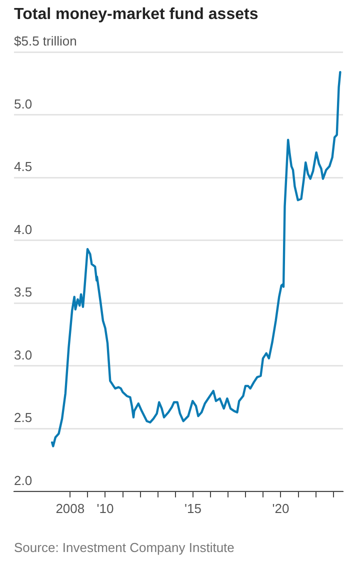 This screenshot has height=574, width=355. Describe the element at coordinates (23, 480) in the screenshot. I see `y-tick-label: 2.0` at that location.